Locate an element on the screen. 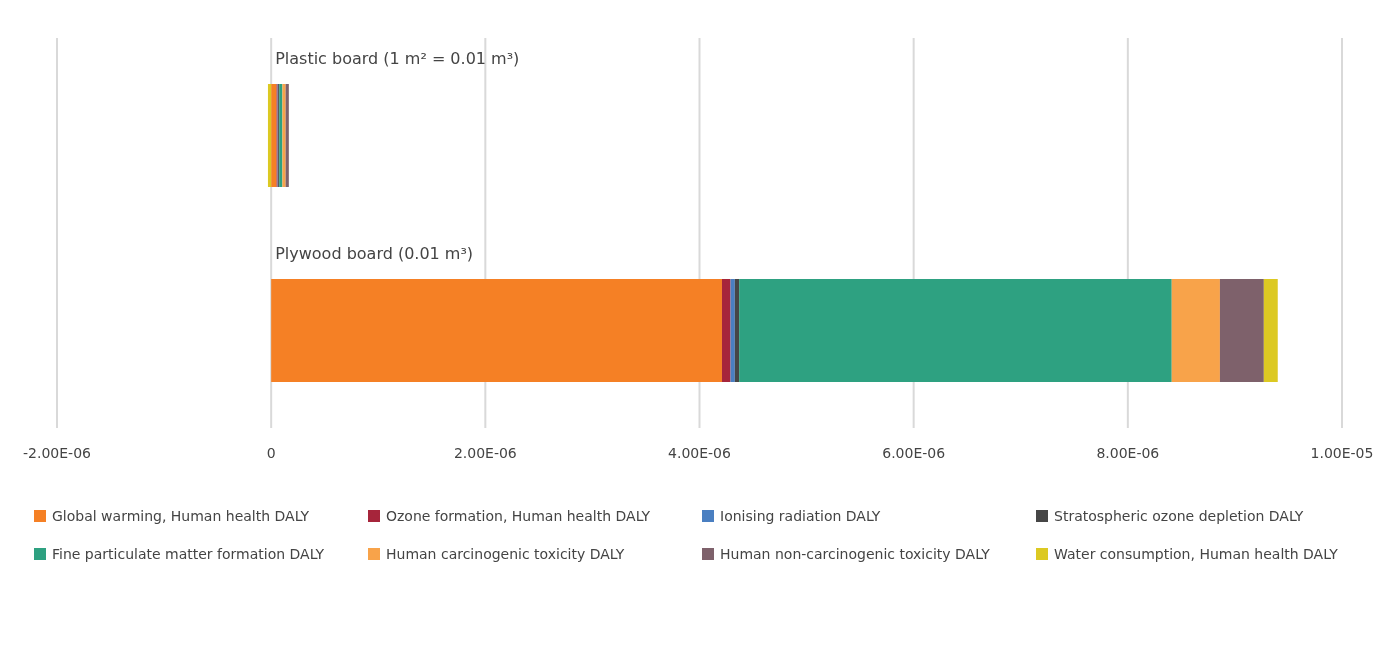  y-tick-label: Plywood board (0.01 m³) is located at coordinates (374, 253).